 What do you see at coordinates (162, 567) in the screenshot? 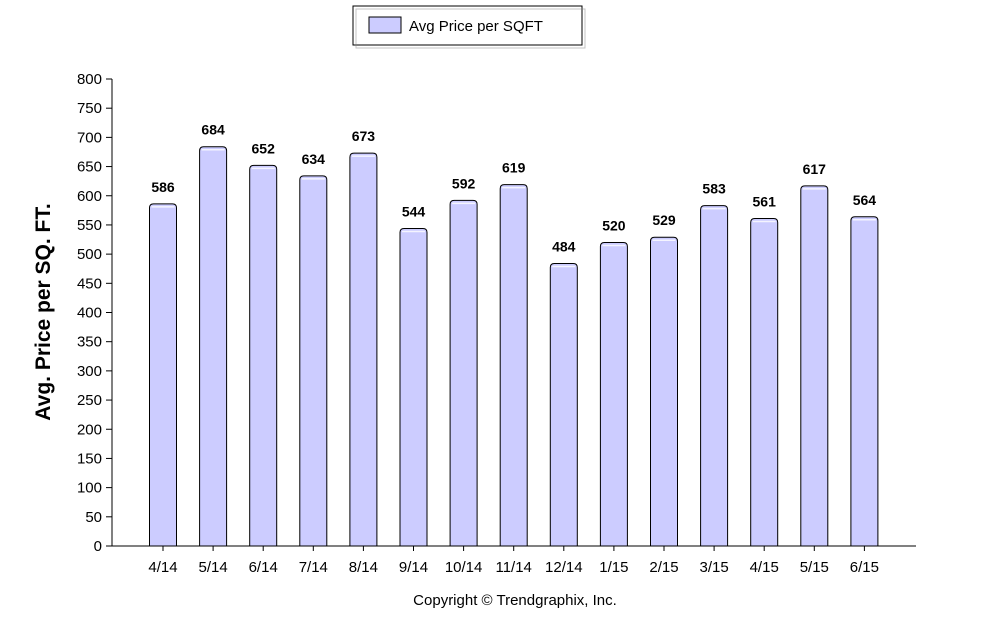
I see `x-tick-label: 4/14` at bounding box center [162, 567].